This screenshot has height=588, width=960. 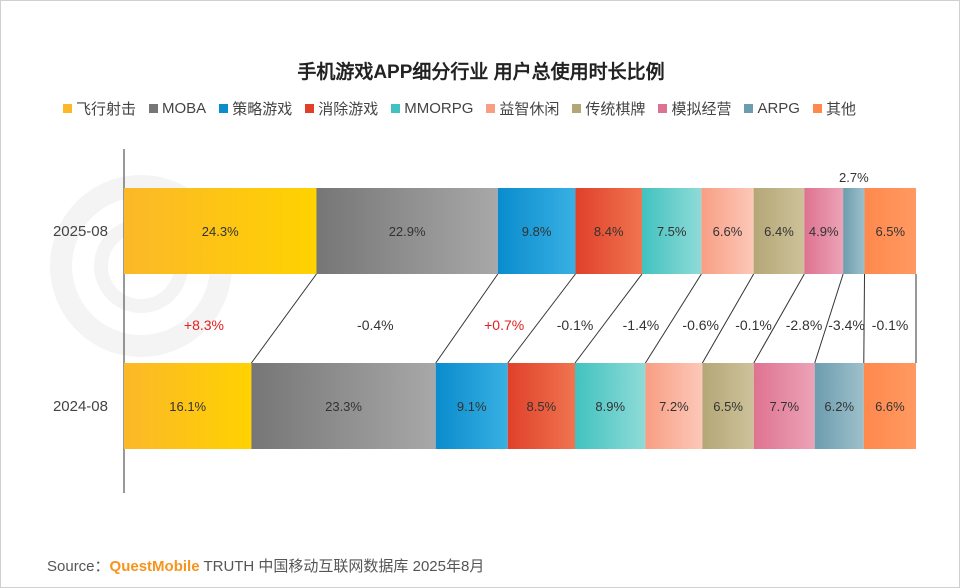 I want to click on legend-item: 飞行射击, so click(x=99, y=108).